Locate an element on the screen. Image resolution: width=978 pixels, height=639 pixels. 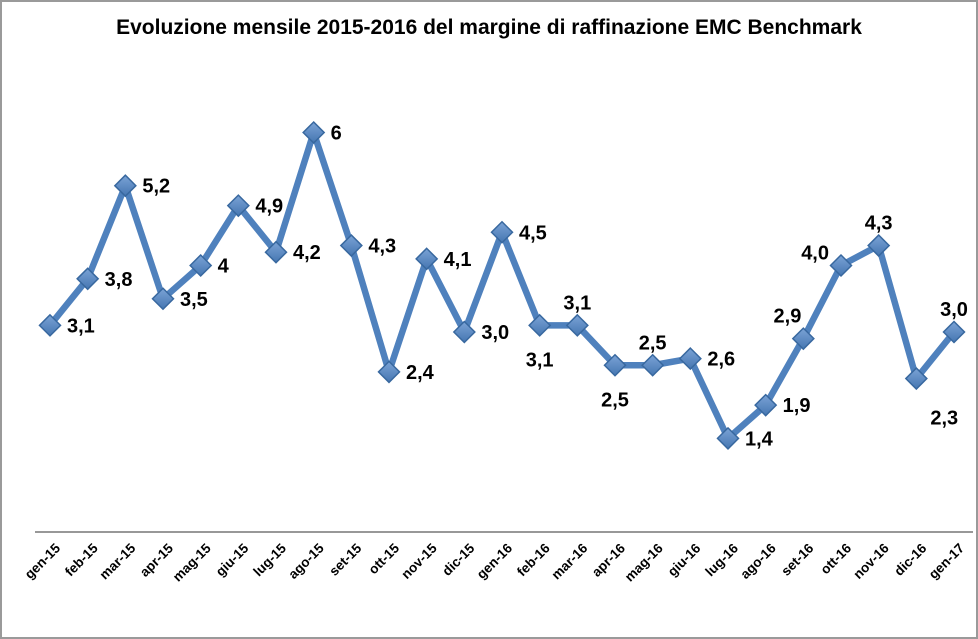
data-point-label-set-15: 4,3 is located at coordinates (382, 247).